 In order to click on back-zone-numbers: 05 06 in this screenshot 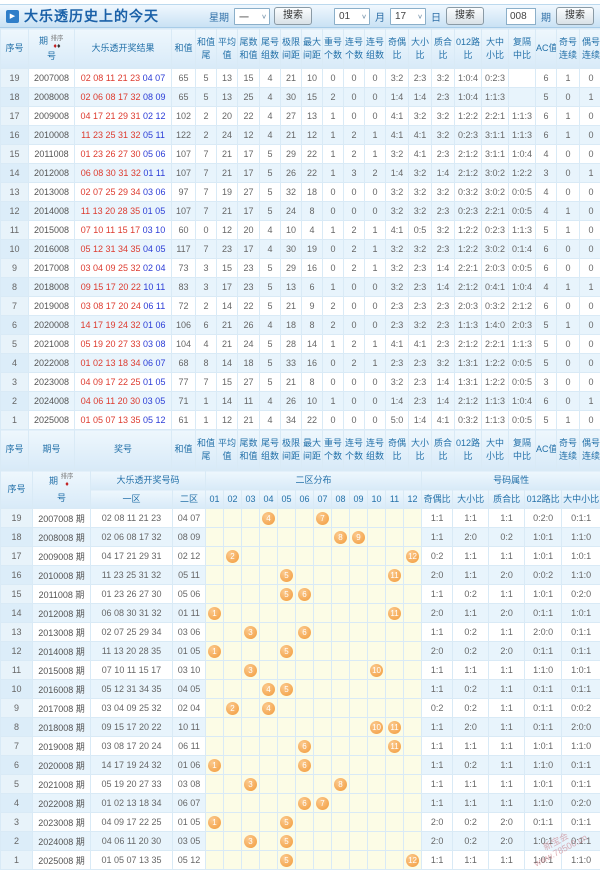, I will do `click(154, 154)`.